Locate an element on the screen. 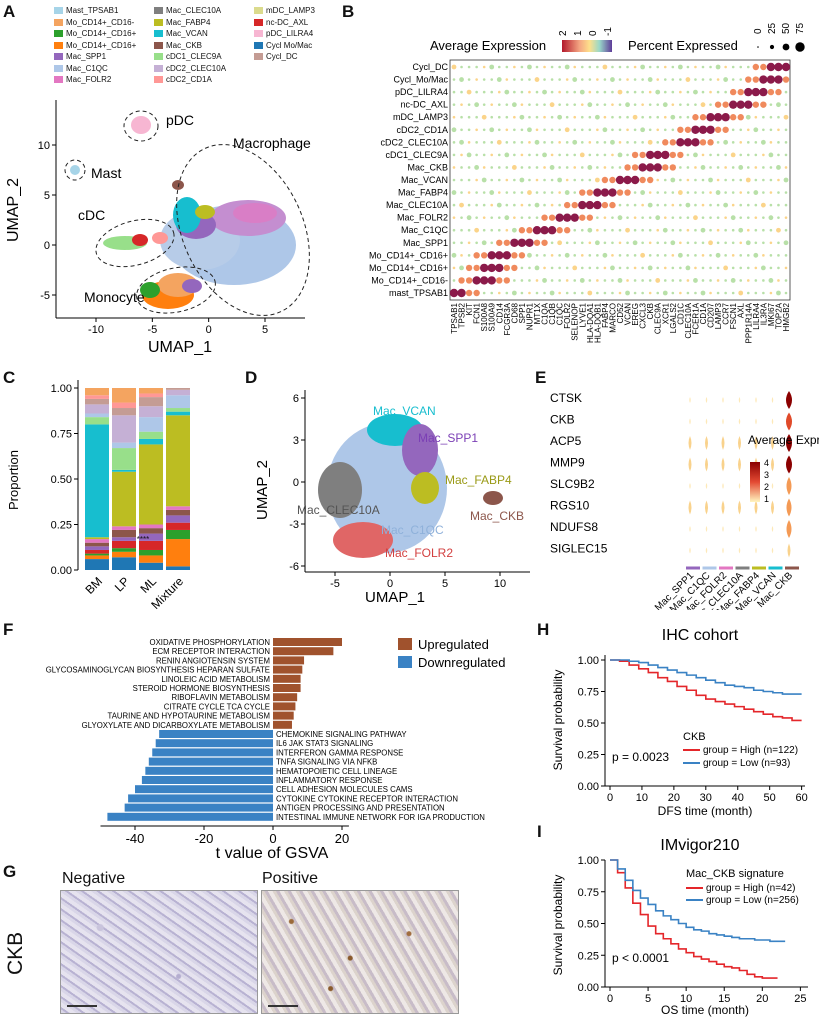 This screenshot has width=819, height=1017. i-xtick-label: 15 is located at coordinates (724, 999).